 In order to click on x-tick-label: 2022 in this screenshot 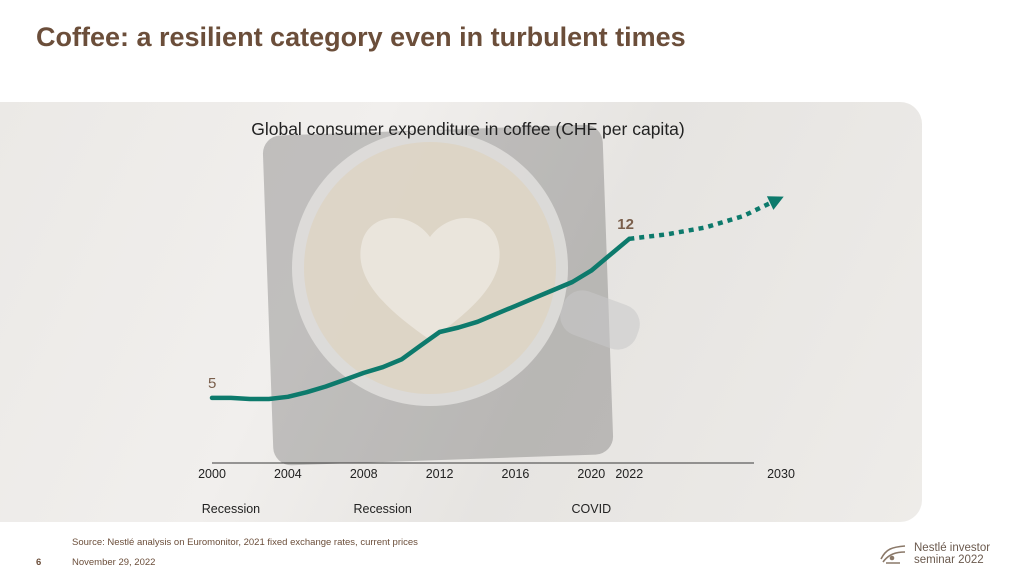, I will do `click(629, 474)`.